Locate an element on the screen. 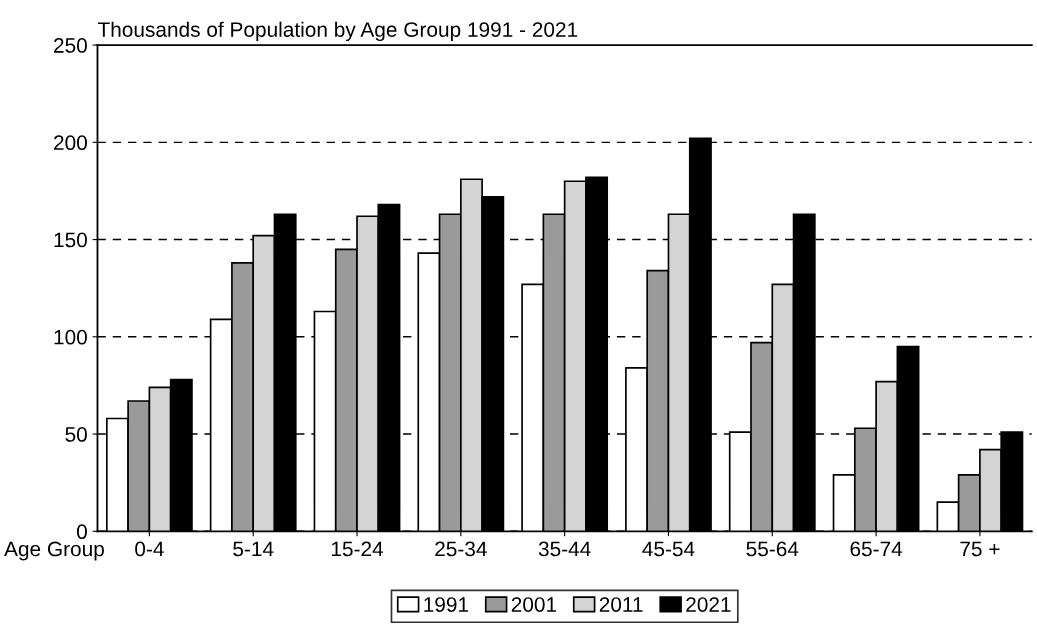 The height and width of the screenshot is (644, 1037). legend-label: 2021 is located at coordinates (708, 604).